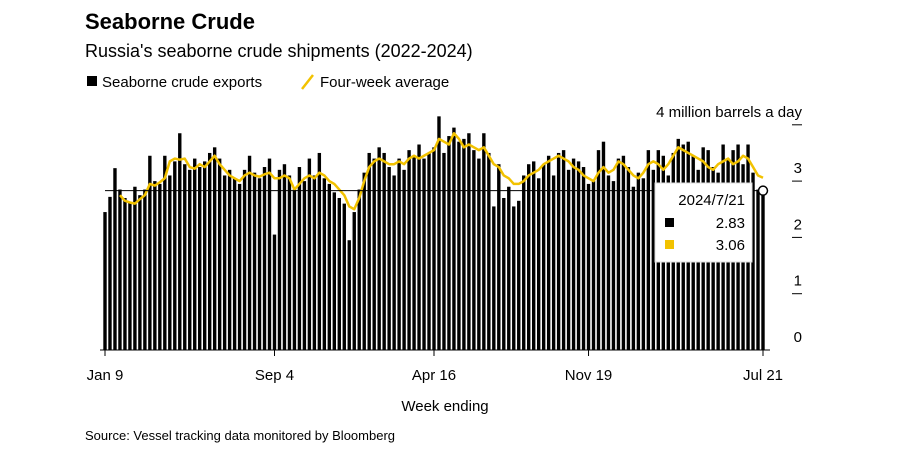 This screenshot has width=900, height=450. Describe the element at coordinates (170, 21) in the screenshot. I see `chart-title: Seaborne Crude` at that location.